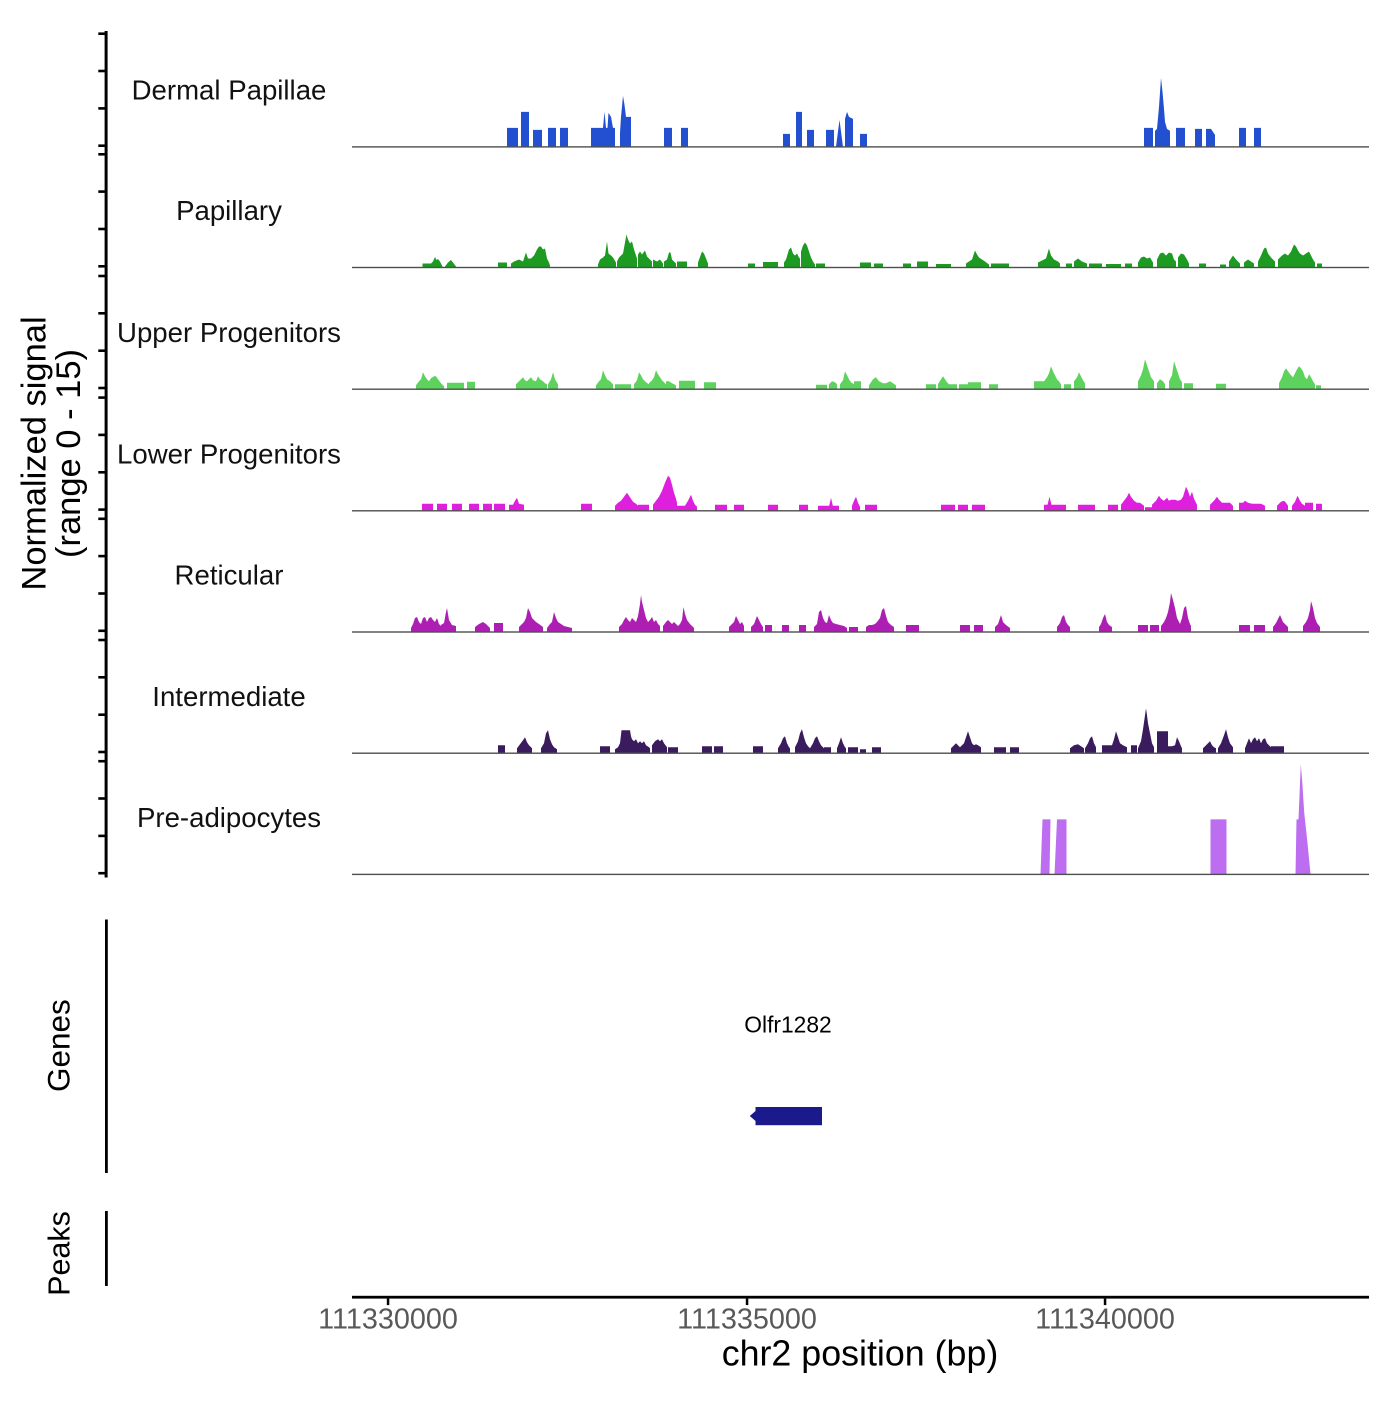 The height and width of the screenshot is (1405, 1400). What do you see at coordinates (388, 1320) in the screenshot?
I see `svg-text: 111330000` at bounding box center [388, 1320].